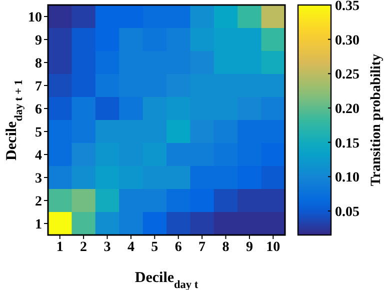 The height and width of the screenshot is (290, 387). What do you see at coordinates (347, 109) in the screenshot?
I see `color-bar-label: 0.20` at bounding box center [347, 109].